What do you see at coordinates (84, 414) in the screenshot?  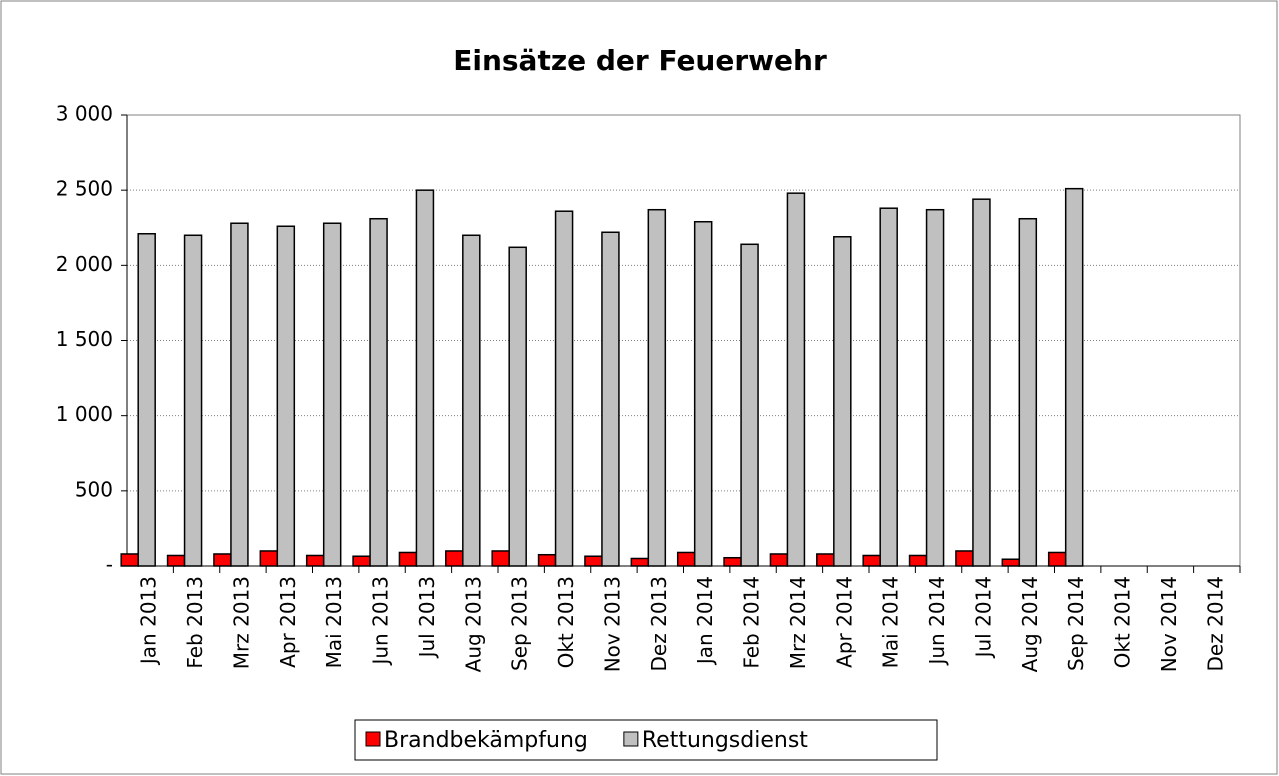 I see `y-tick-label: 1 000` at bounding box center [84, 414].